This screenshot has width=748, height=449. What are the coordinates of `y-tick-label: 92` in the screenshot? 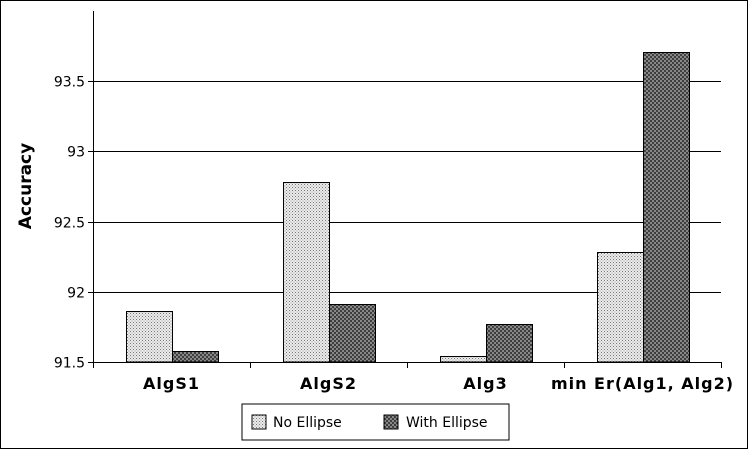 It's located at (76, 294).